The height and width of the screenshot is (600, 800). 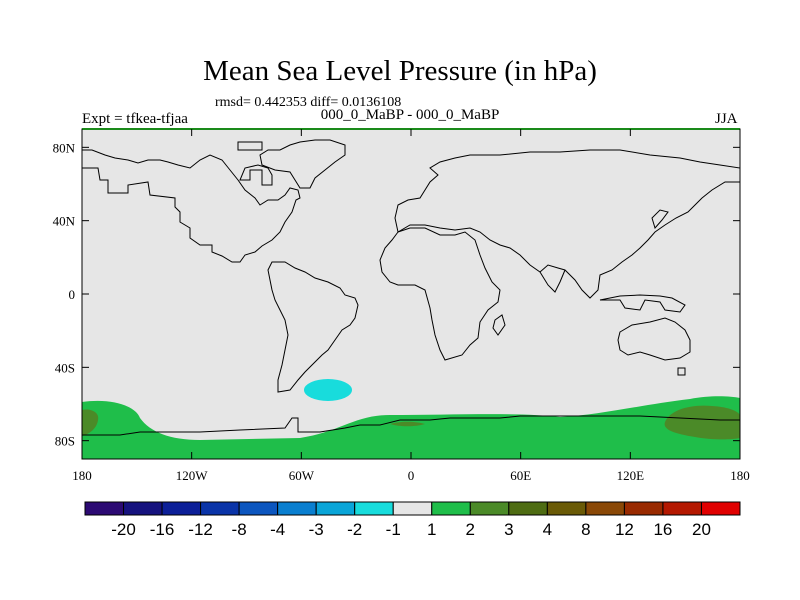 I want to click on coast-eurasia, so click(x=567, y=224).